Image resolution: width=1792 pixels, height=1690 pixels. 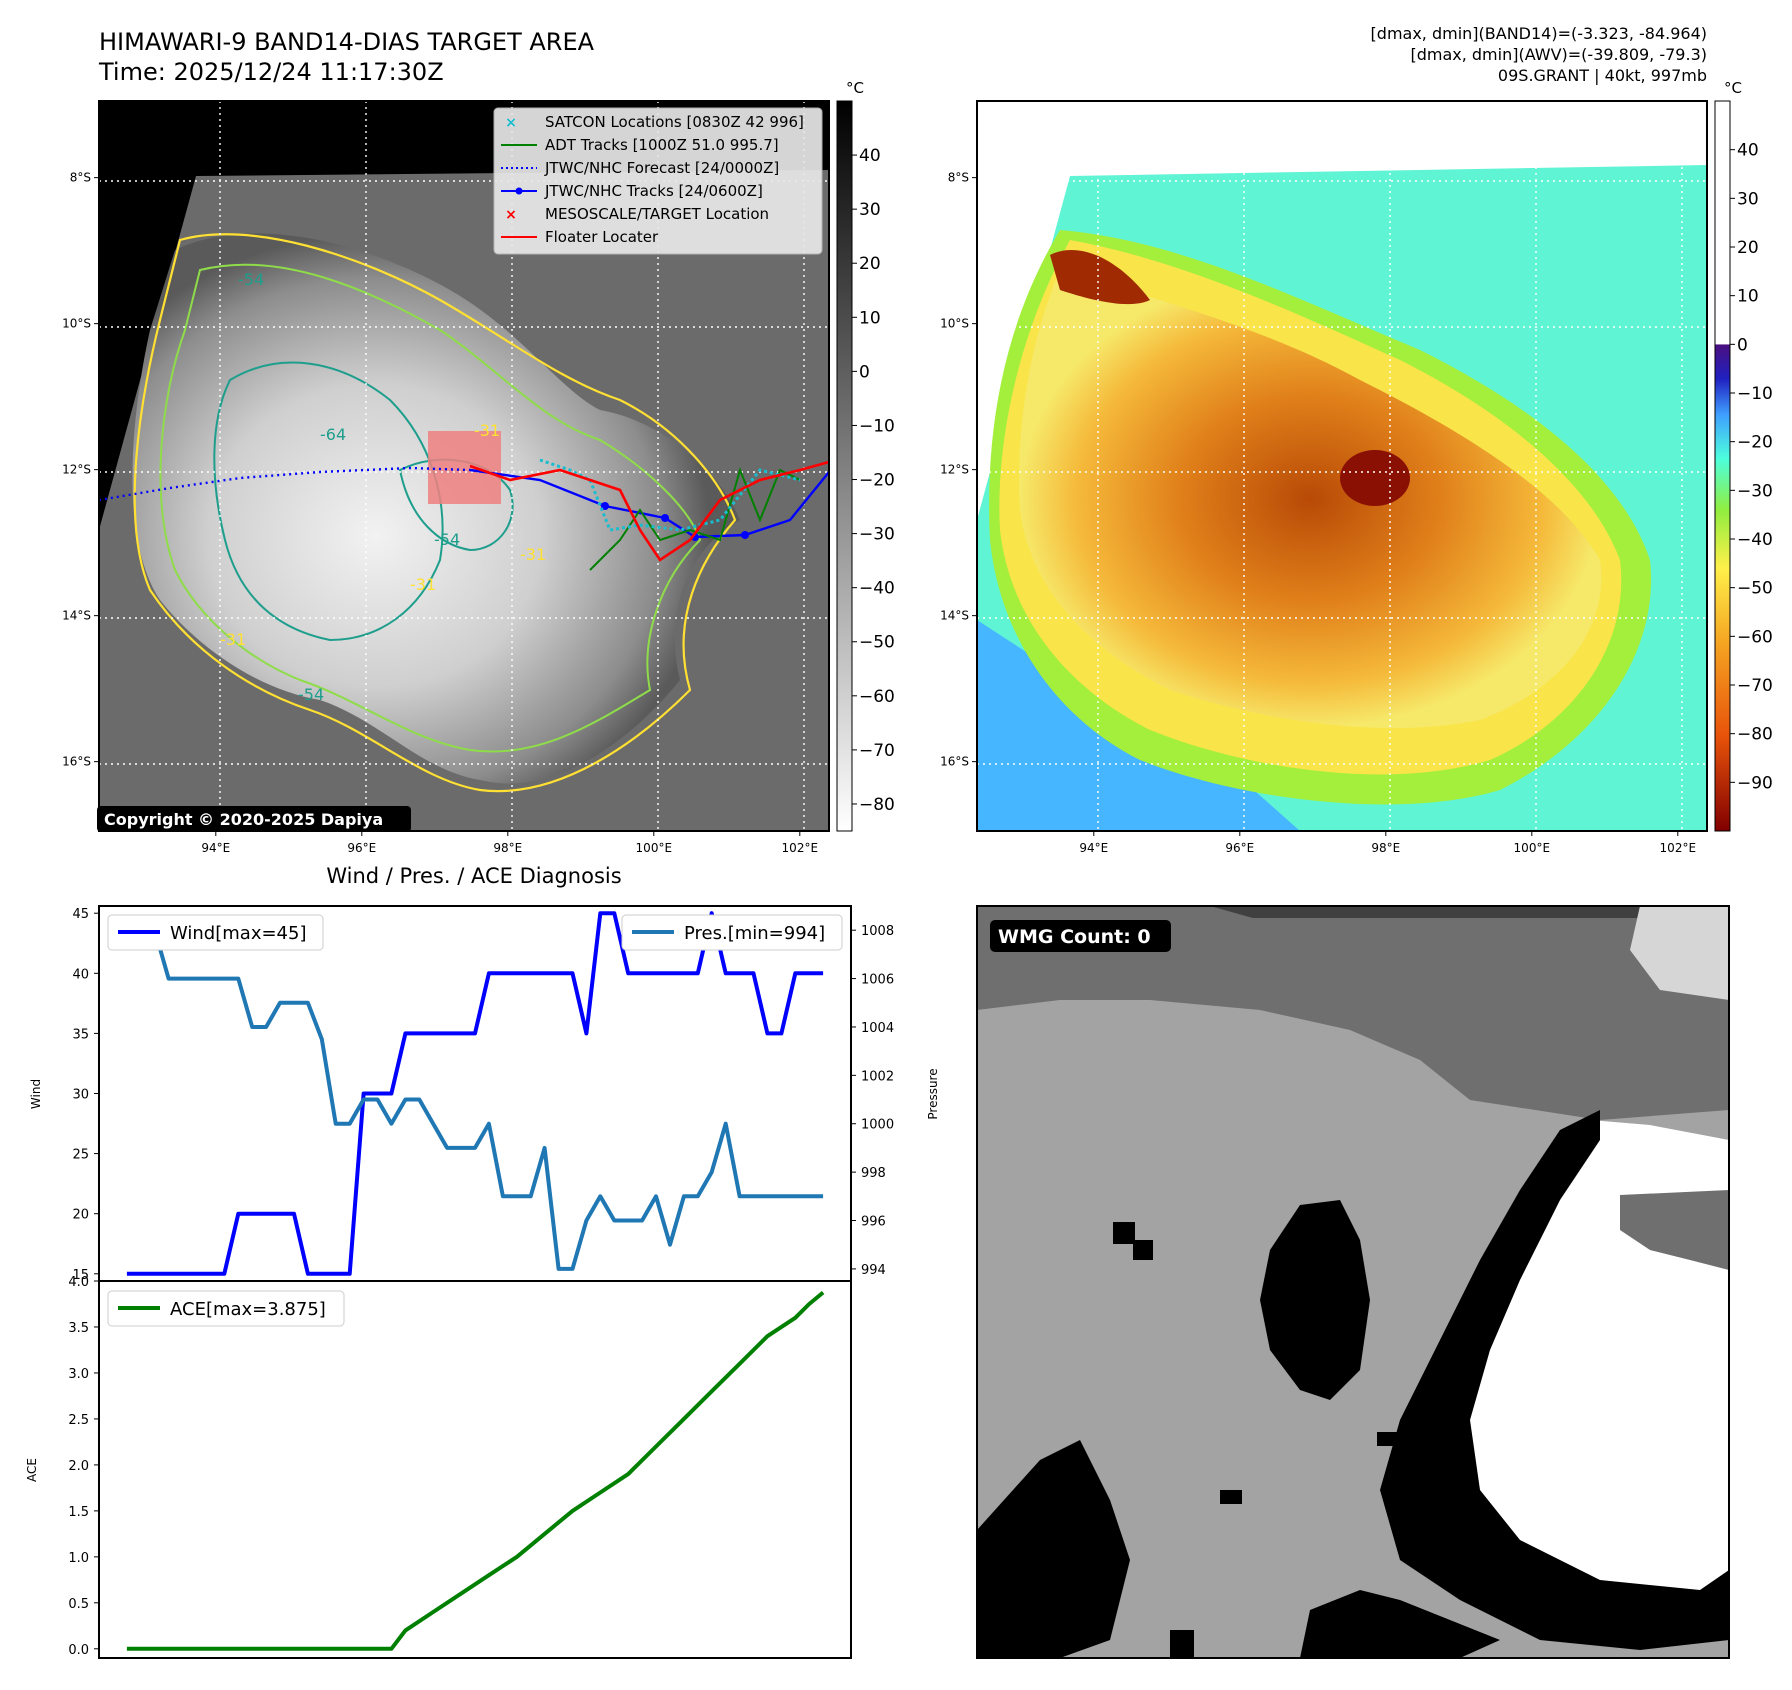 What do you see at coordinates (78, 1650) in the screenshot?
I see `y-tick-label: 0.0` at bounding box center [78, 1650].